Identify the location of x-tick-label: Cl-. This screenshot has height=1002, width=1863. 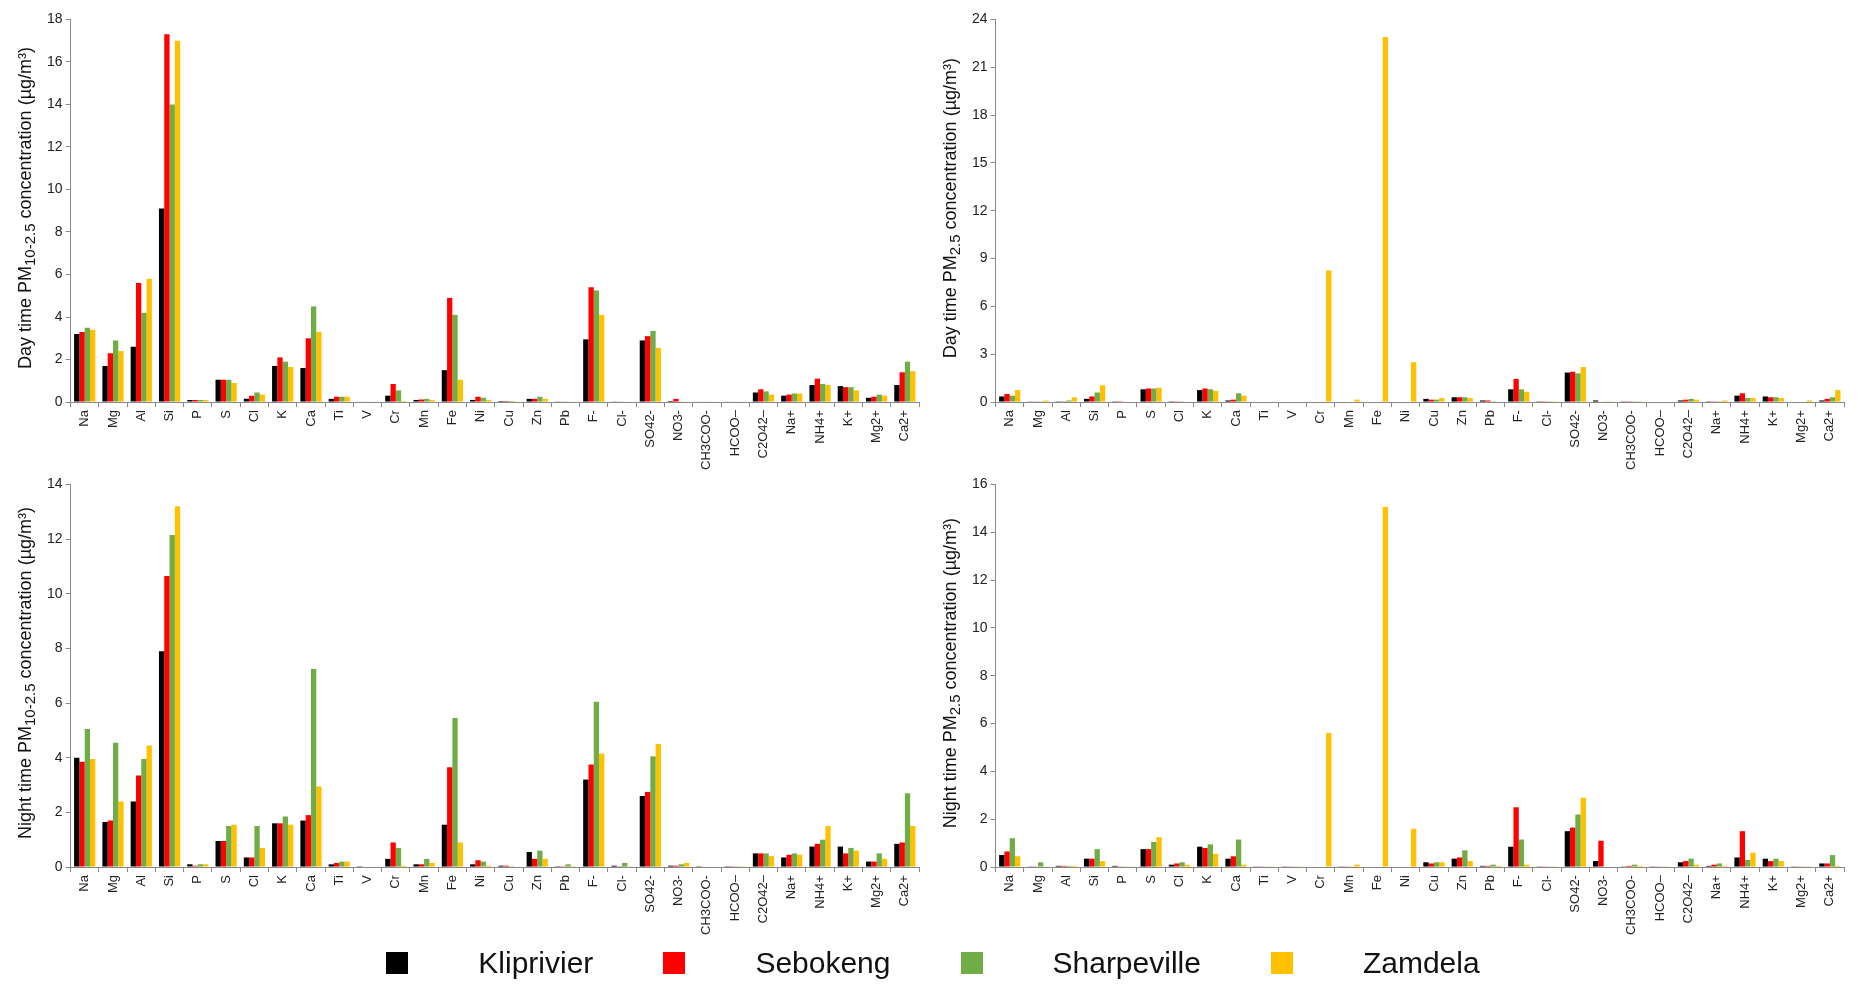
(1546, 883).